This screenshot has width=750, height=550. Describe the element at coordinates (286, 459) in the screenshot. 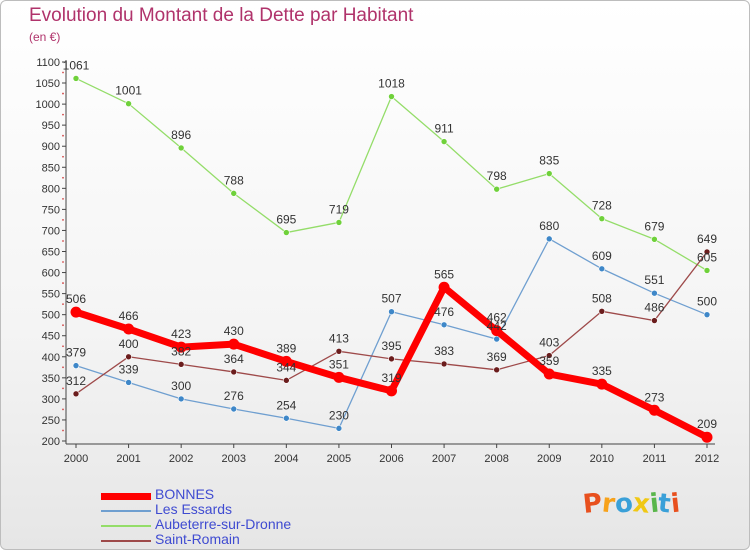

I see `x-tick-label: 2004` at that location.